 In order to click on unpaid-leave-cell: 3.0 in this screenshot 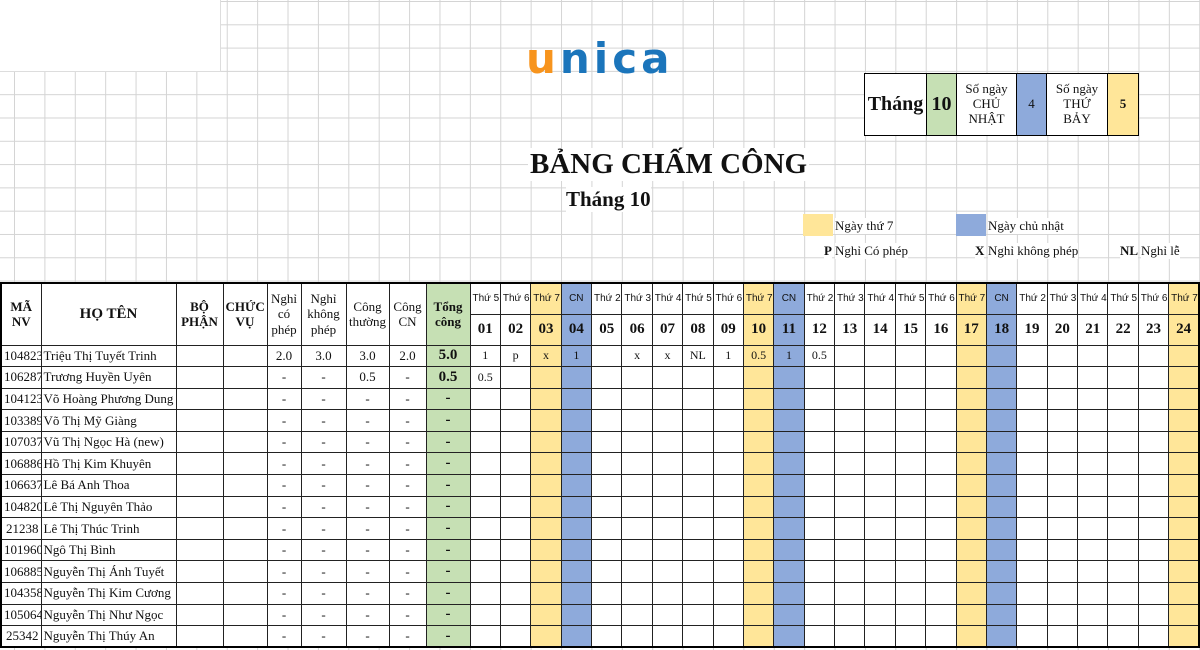, I will do `click(323, 356)`.